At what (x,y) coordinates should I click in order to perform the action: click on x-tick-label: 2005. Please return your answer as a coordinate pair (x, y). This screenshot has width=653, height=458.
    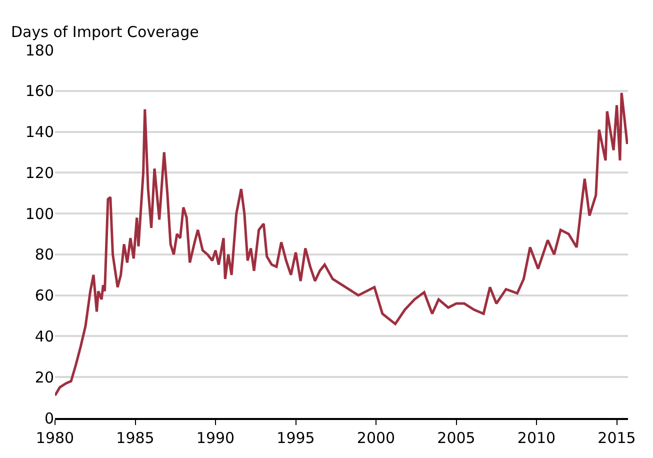
    Looking at the image, I should click on (456, 438).